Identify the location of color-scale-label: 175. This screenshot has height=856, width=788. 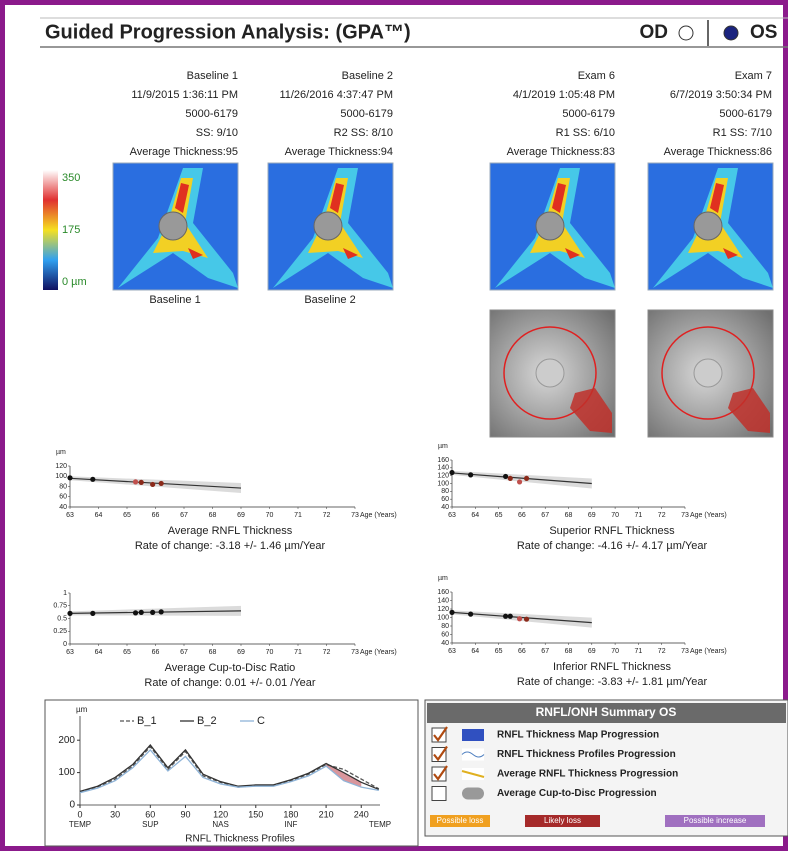
(71, 230).